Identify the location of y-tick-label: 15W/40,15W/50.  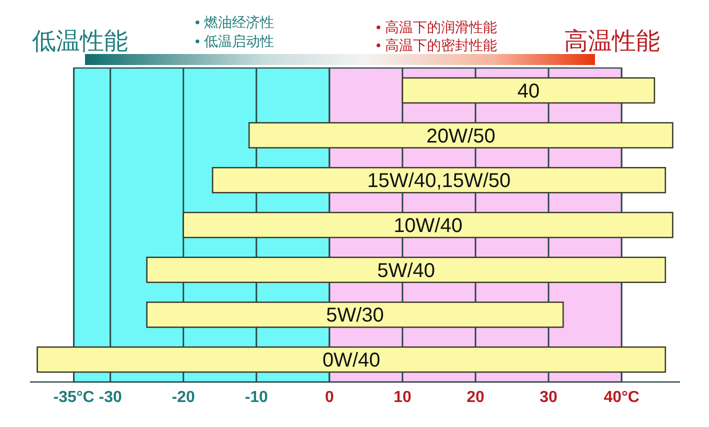
(439, 181).